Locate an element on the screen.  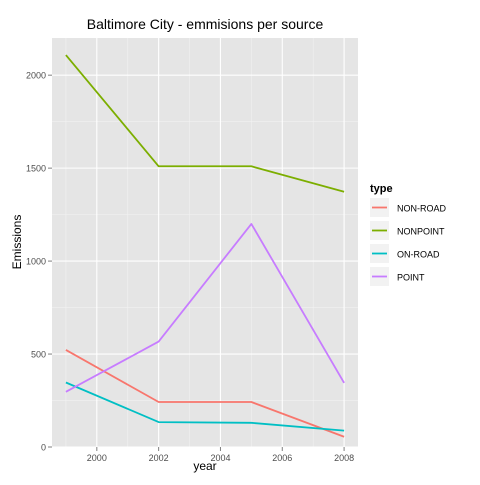
series-line-non-road is located at coordinates (205, 393).